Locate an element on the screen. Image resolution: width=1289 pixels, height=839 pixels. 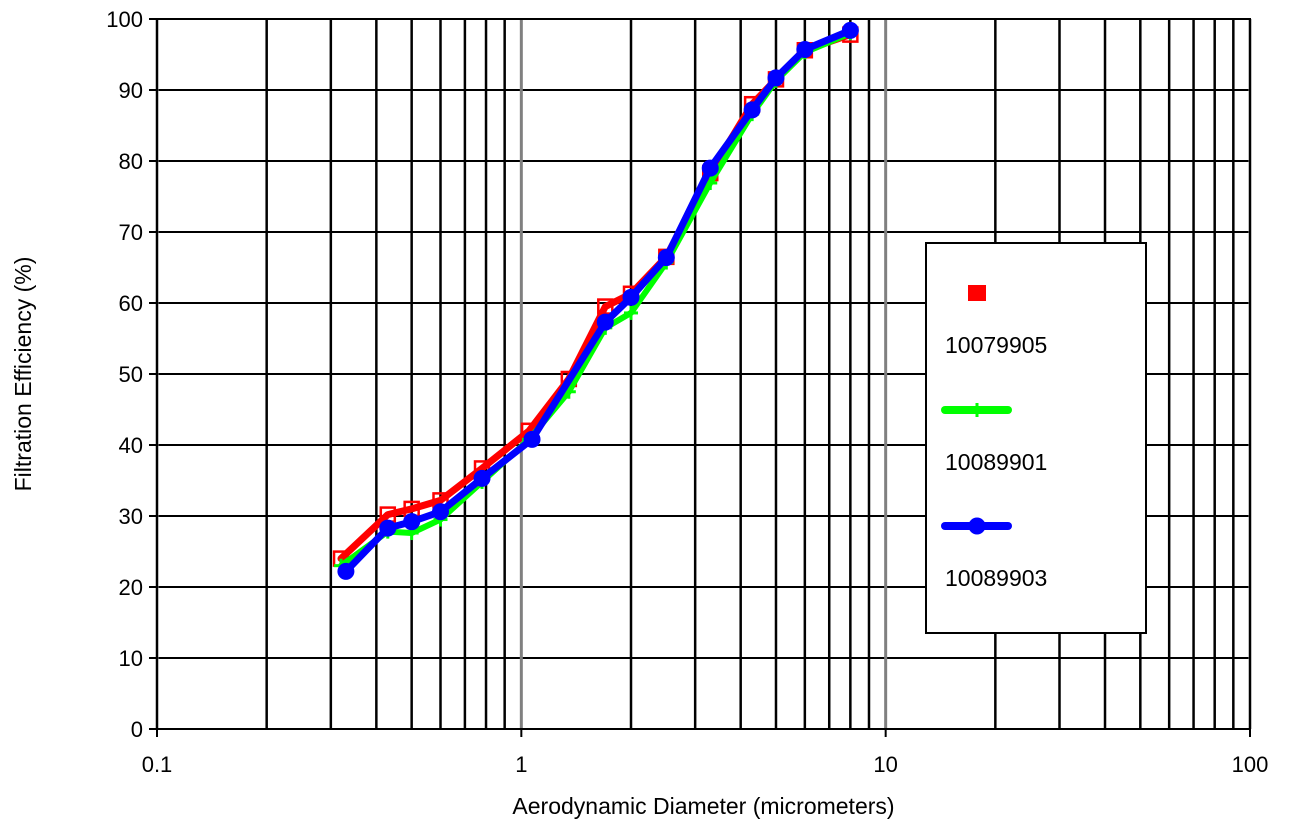
y-tick-label: 50 is located at coordinates (131, 374).